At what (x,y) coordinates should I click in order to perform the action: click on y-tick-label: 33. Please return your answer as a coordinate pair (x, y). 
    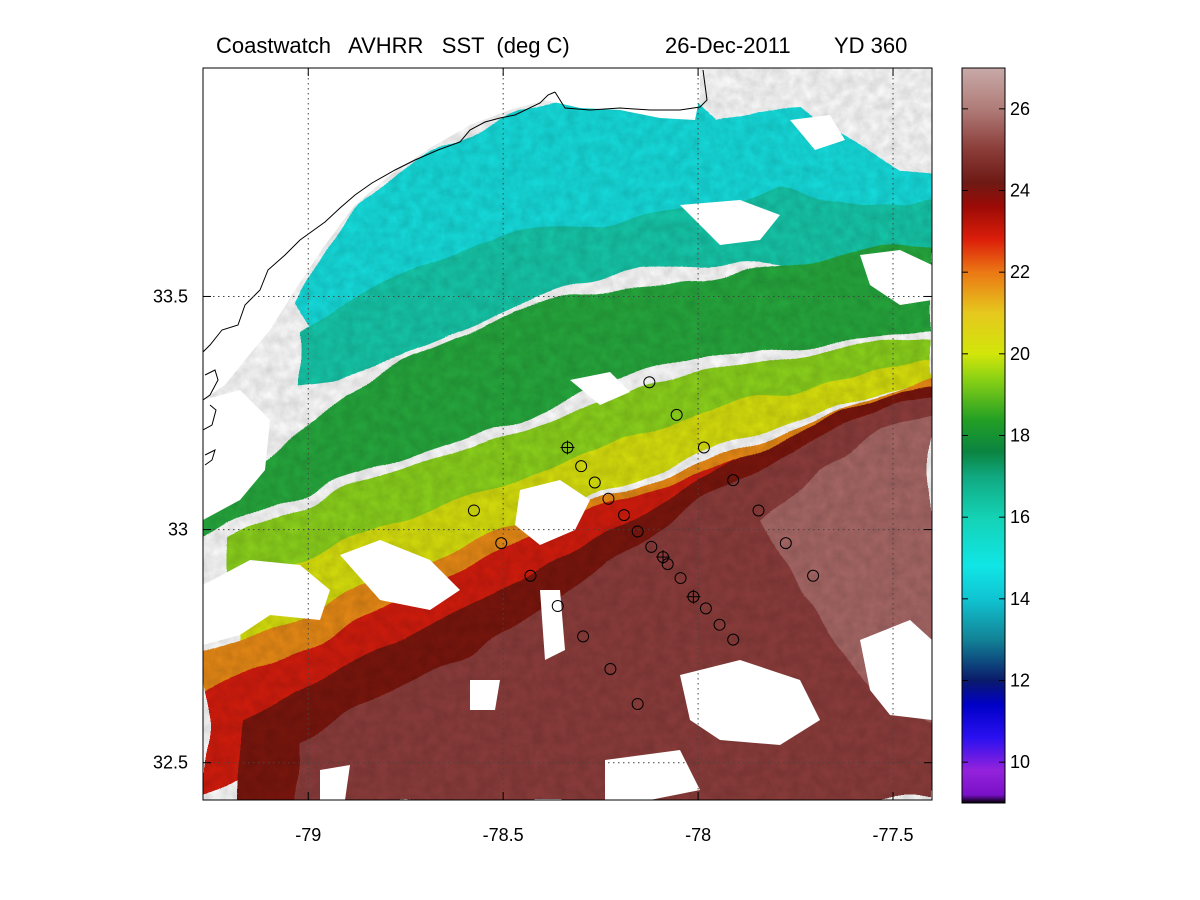
    Looking at the image, I should click on (178, 530).